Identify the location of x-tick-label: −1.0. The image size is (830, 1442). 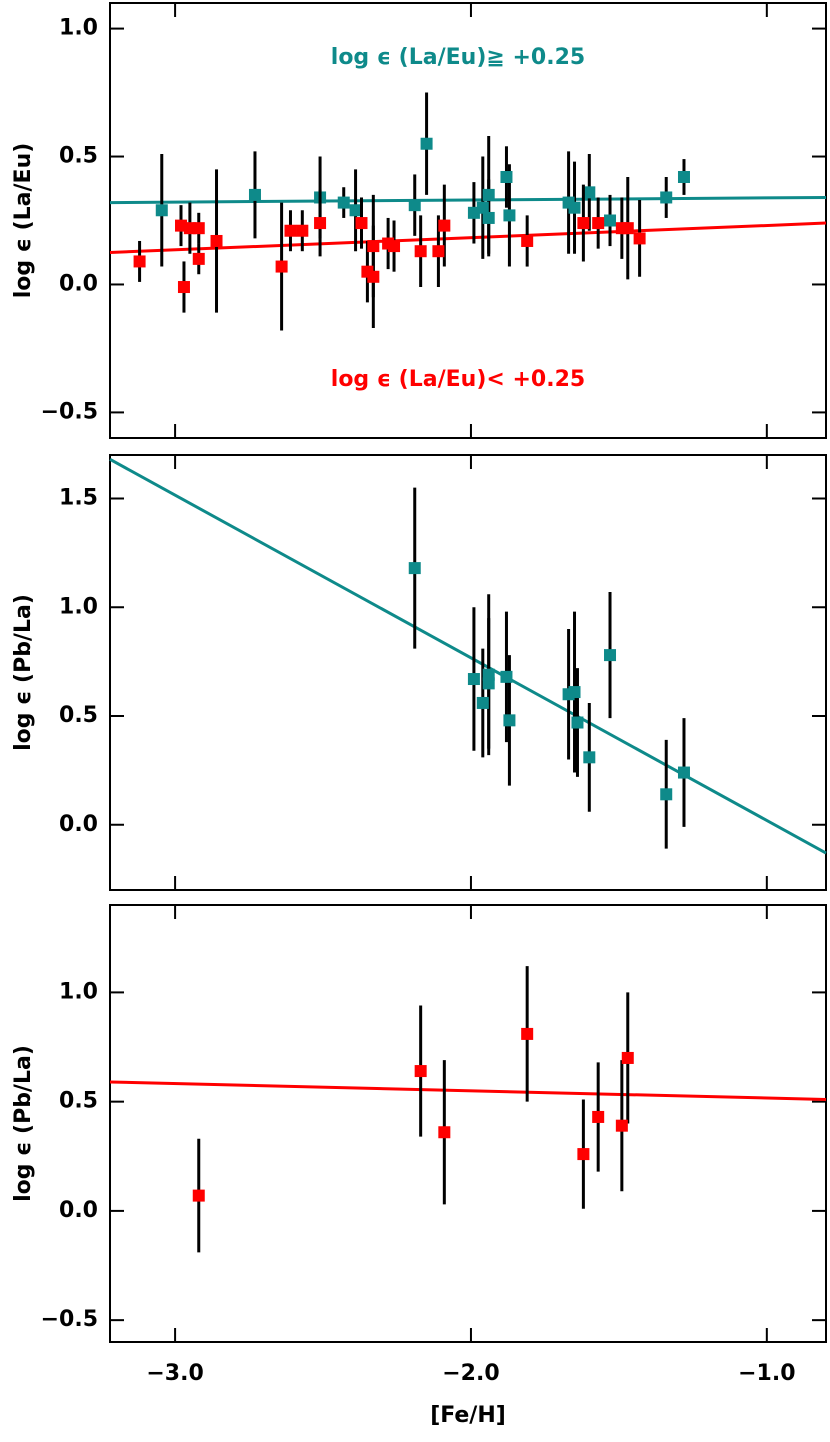
(766, 1373).